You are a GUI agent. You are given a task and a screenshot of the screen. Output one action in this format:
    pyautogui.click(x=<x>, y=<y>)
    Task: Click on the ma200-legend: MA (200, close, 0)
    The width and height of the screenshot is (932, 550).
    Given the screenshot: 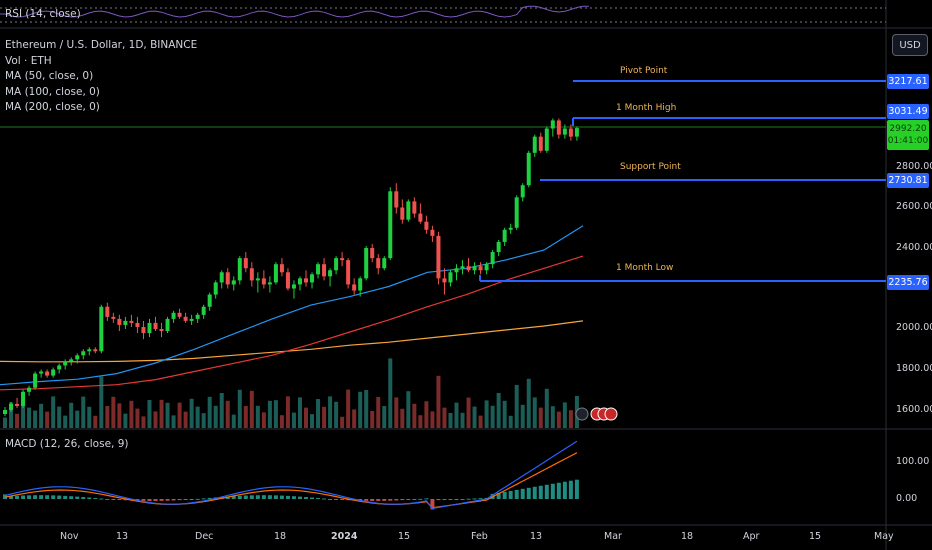 What is the action you would take?
    pyautogui.click(x=52, y=107)
    